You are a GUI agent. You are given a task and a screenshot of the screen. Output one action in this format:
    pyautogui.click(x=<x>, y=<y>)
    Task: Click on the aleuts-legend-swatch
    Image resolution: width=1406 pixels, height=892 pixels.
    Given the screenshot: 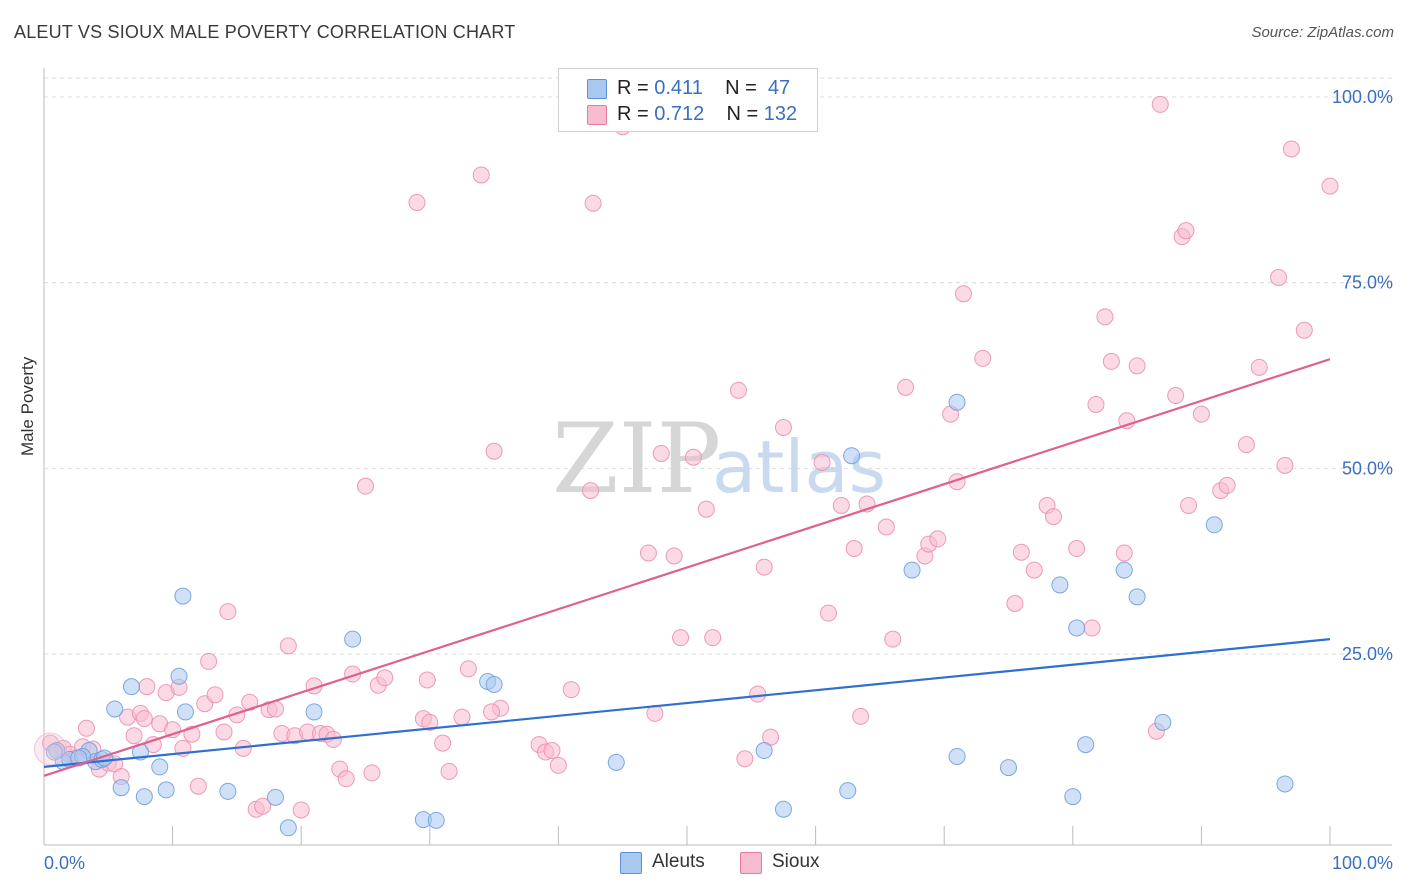 What is the action you would take?
    pyautogui.click(x=631, y=863)
    